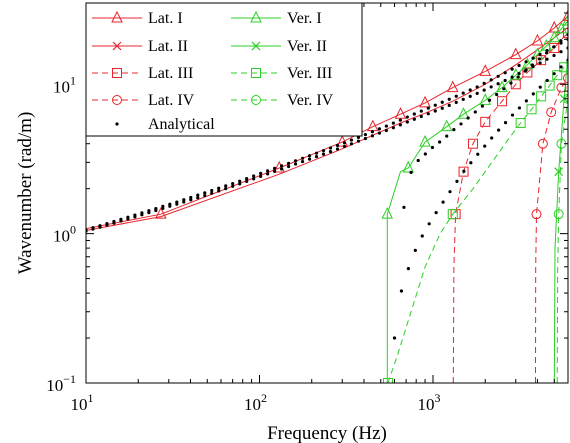 The width and height of the screenshot is (570, 443). What do you see at coordinates (560, 238) in the screenshot?
I see `series-ver-iv` at bounding box center [560, 238].